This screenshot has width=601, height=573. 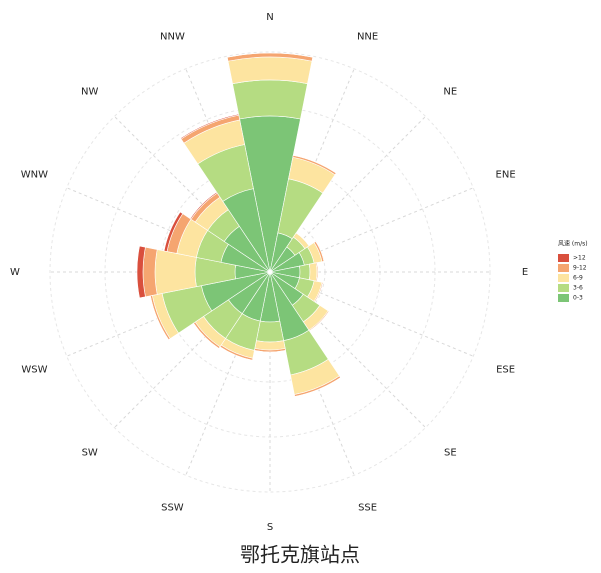 What do you see at coordinates (367, 508) in the screenshot?
I see `direction-label: SSE` at bounding box center [367, 508].